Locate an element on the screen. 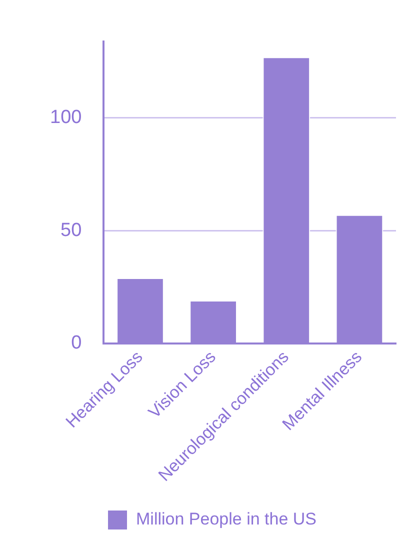 The image size is (408, 556). y-tick-label: 50 is located at coordinates (71, 230).